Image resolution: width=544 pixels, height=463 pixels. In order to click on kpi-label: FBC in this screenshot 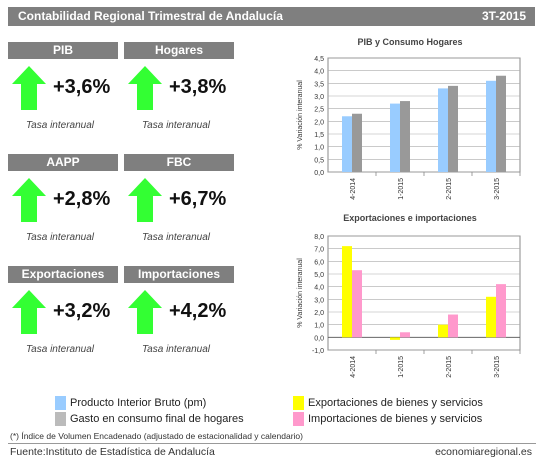, I will do `click(179, 162)`.